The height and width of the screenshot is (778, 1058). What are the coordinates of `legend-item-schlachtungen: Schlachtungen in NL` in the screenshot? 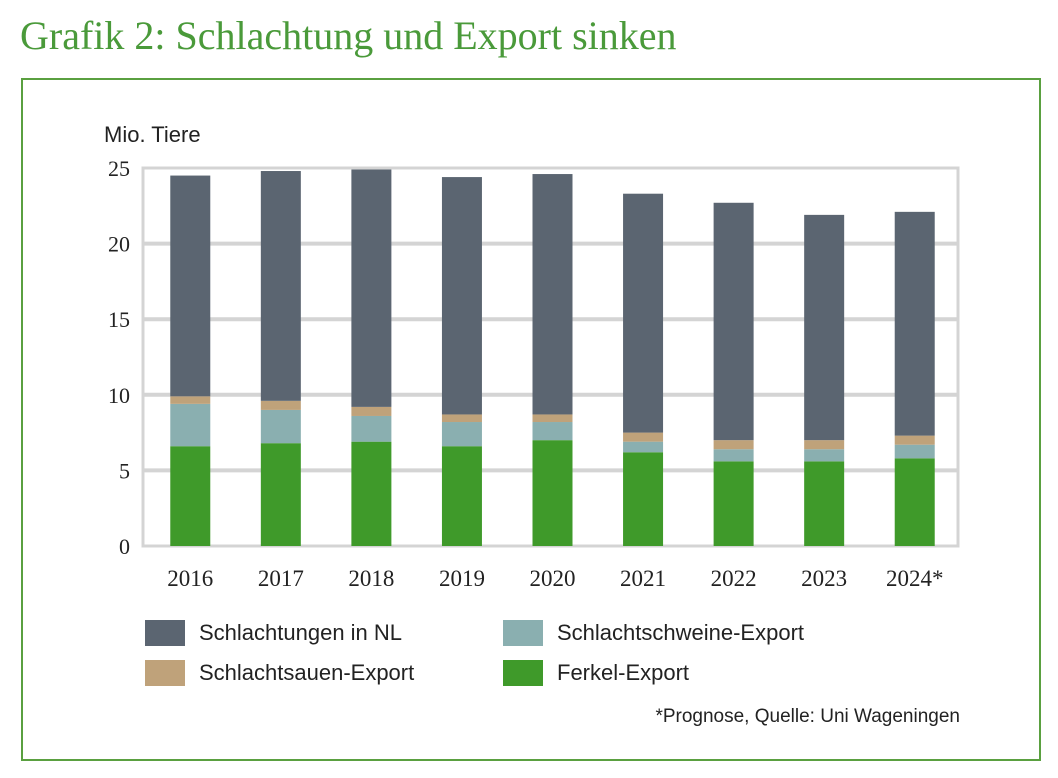 It's located at (273, 633).